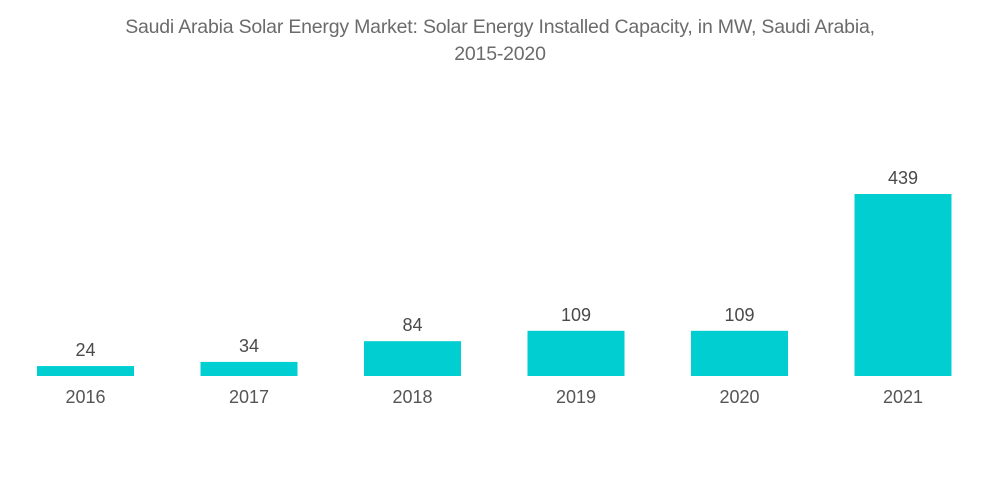 The height and width of the screenshot is (504, 1000). Describe the element at coordinates (249, 368) in the screenshot. I see `bar-2017` at that location.